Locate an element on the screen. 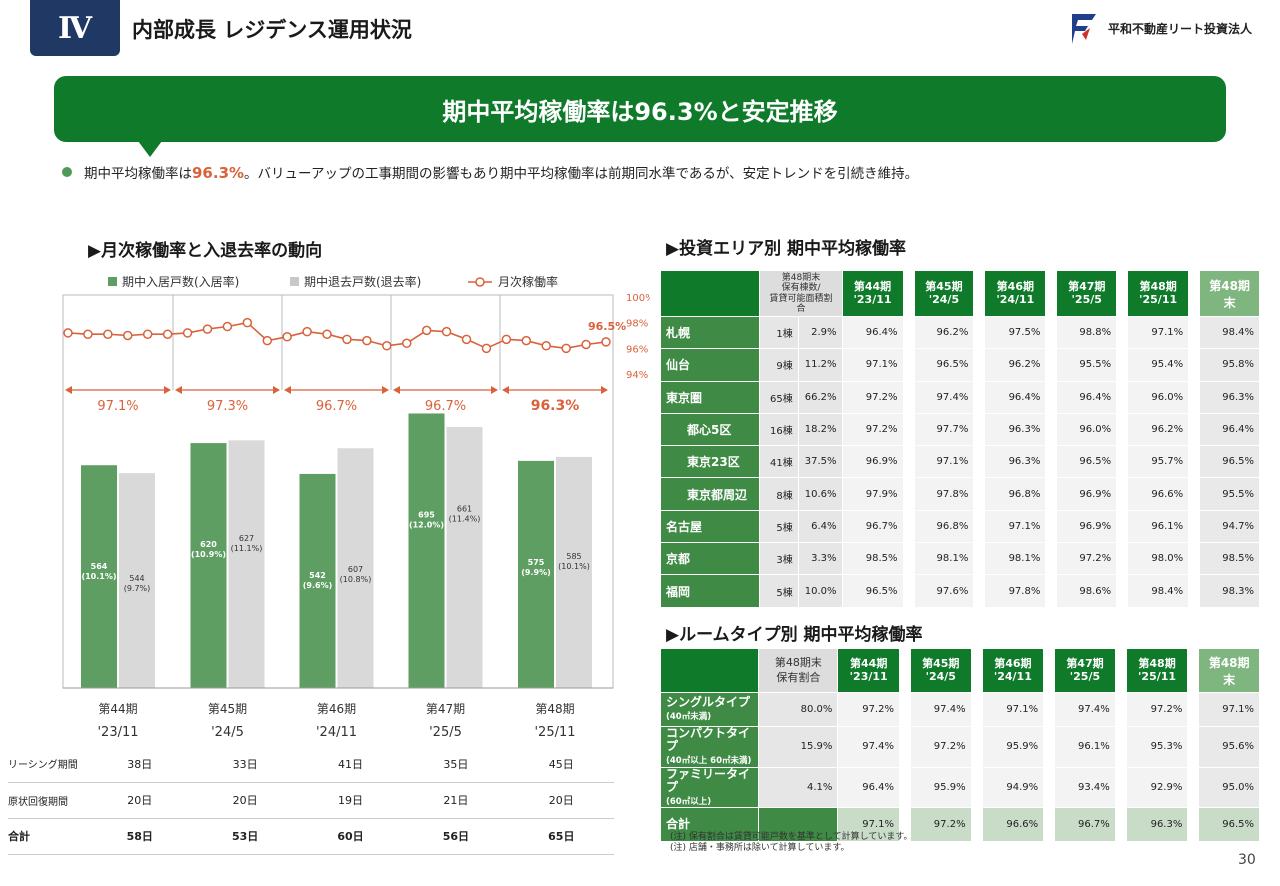 The image size is (1280, 886). area-value: 97.2% is located at coordinates (1087, 559).